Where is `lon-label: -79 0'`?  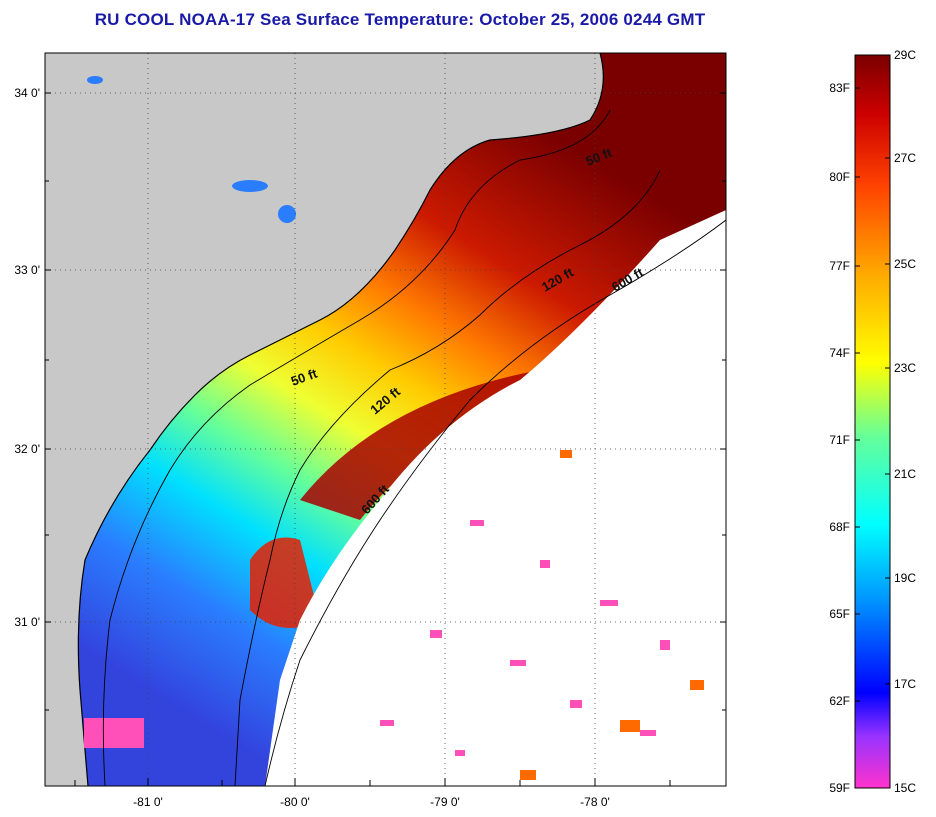
lon-label: -79 0' is located at coordinates (445, 802).